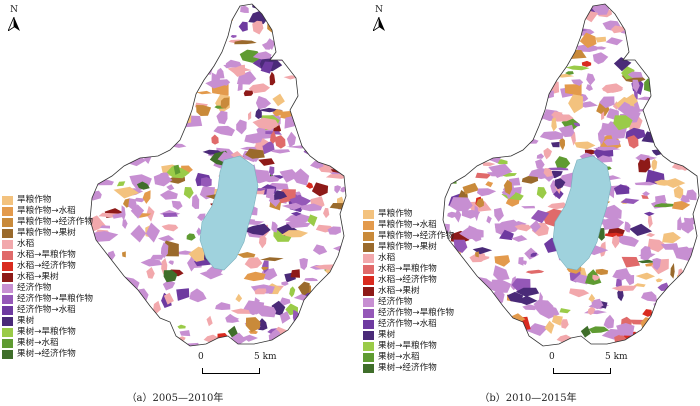 The height and width of the screenshot is (406, 700). What do you see at coordinates (430, 214) in the screenshot?
I see `legend-item: 旱粮作物` at bounding box center [430, 214].